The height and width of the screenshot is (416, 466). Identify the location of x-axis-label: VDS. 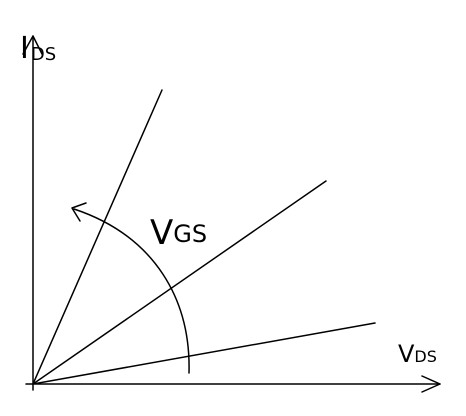
(417, 354).